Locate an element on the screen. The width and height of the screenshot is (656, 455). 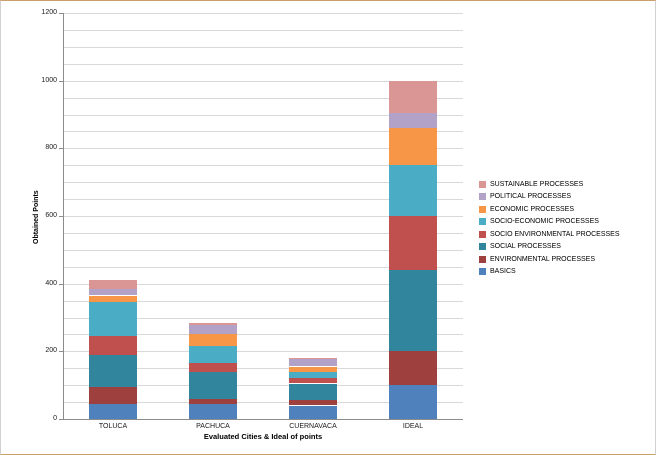
y-tick-label: 200 is located at coordinates (51, 351).